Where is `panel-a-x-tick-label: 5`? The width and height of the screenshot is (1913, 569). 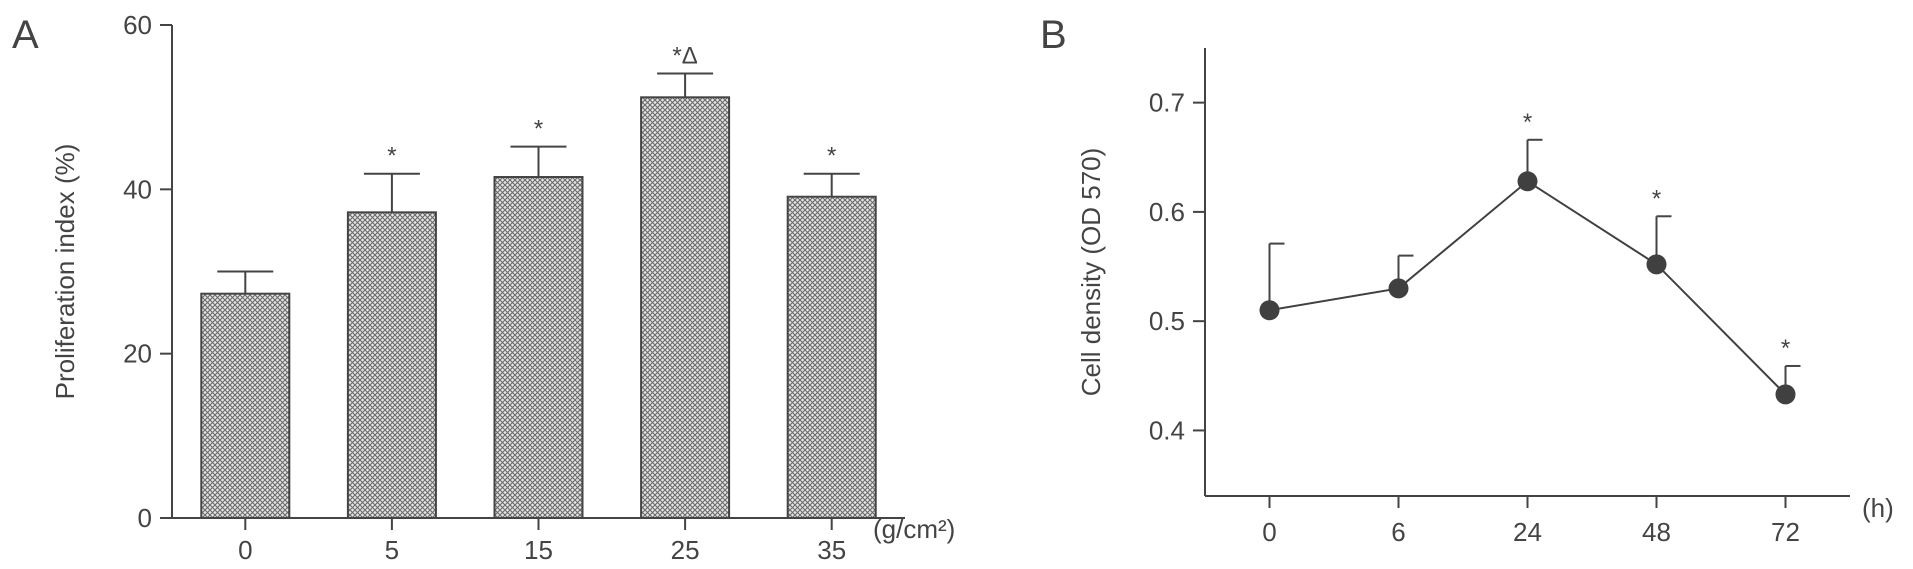
panel-a-x-tick-label: 5 is located at coordinates (392, 550).